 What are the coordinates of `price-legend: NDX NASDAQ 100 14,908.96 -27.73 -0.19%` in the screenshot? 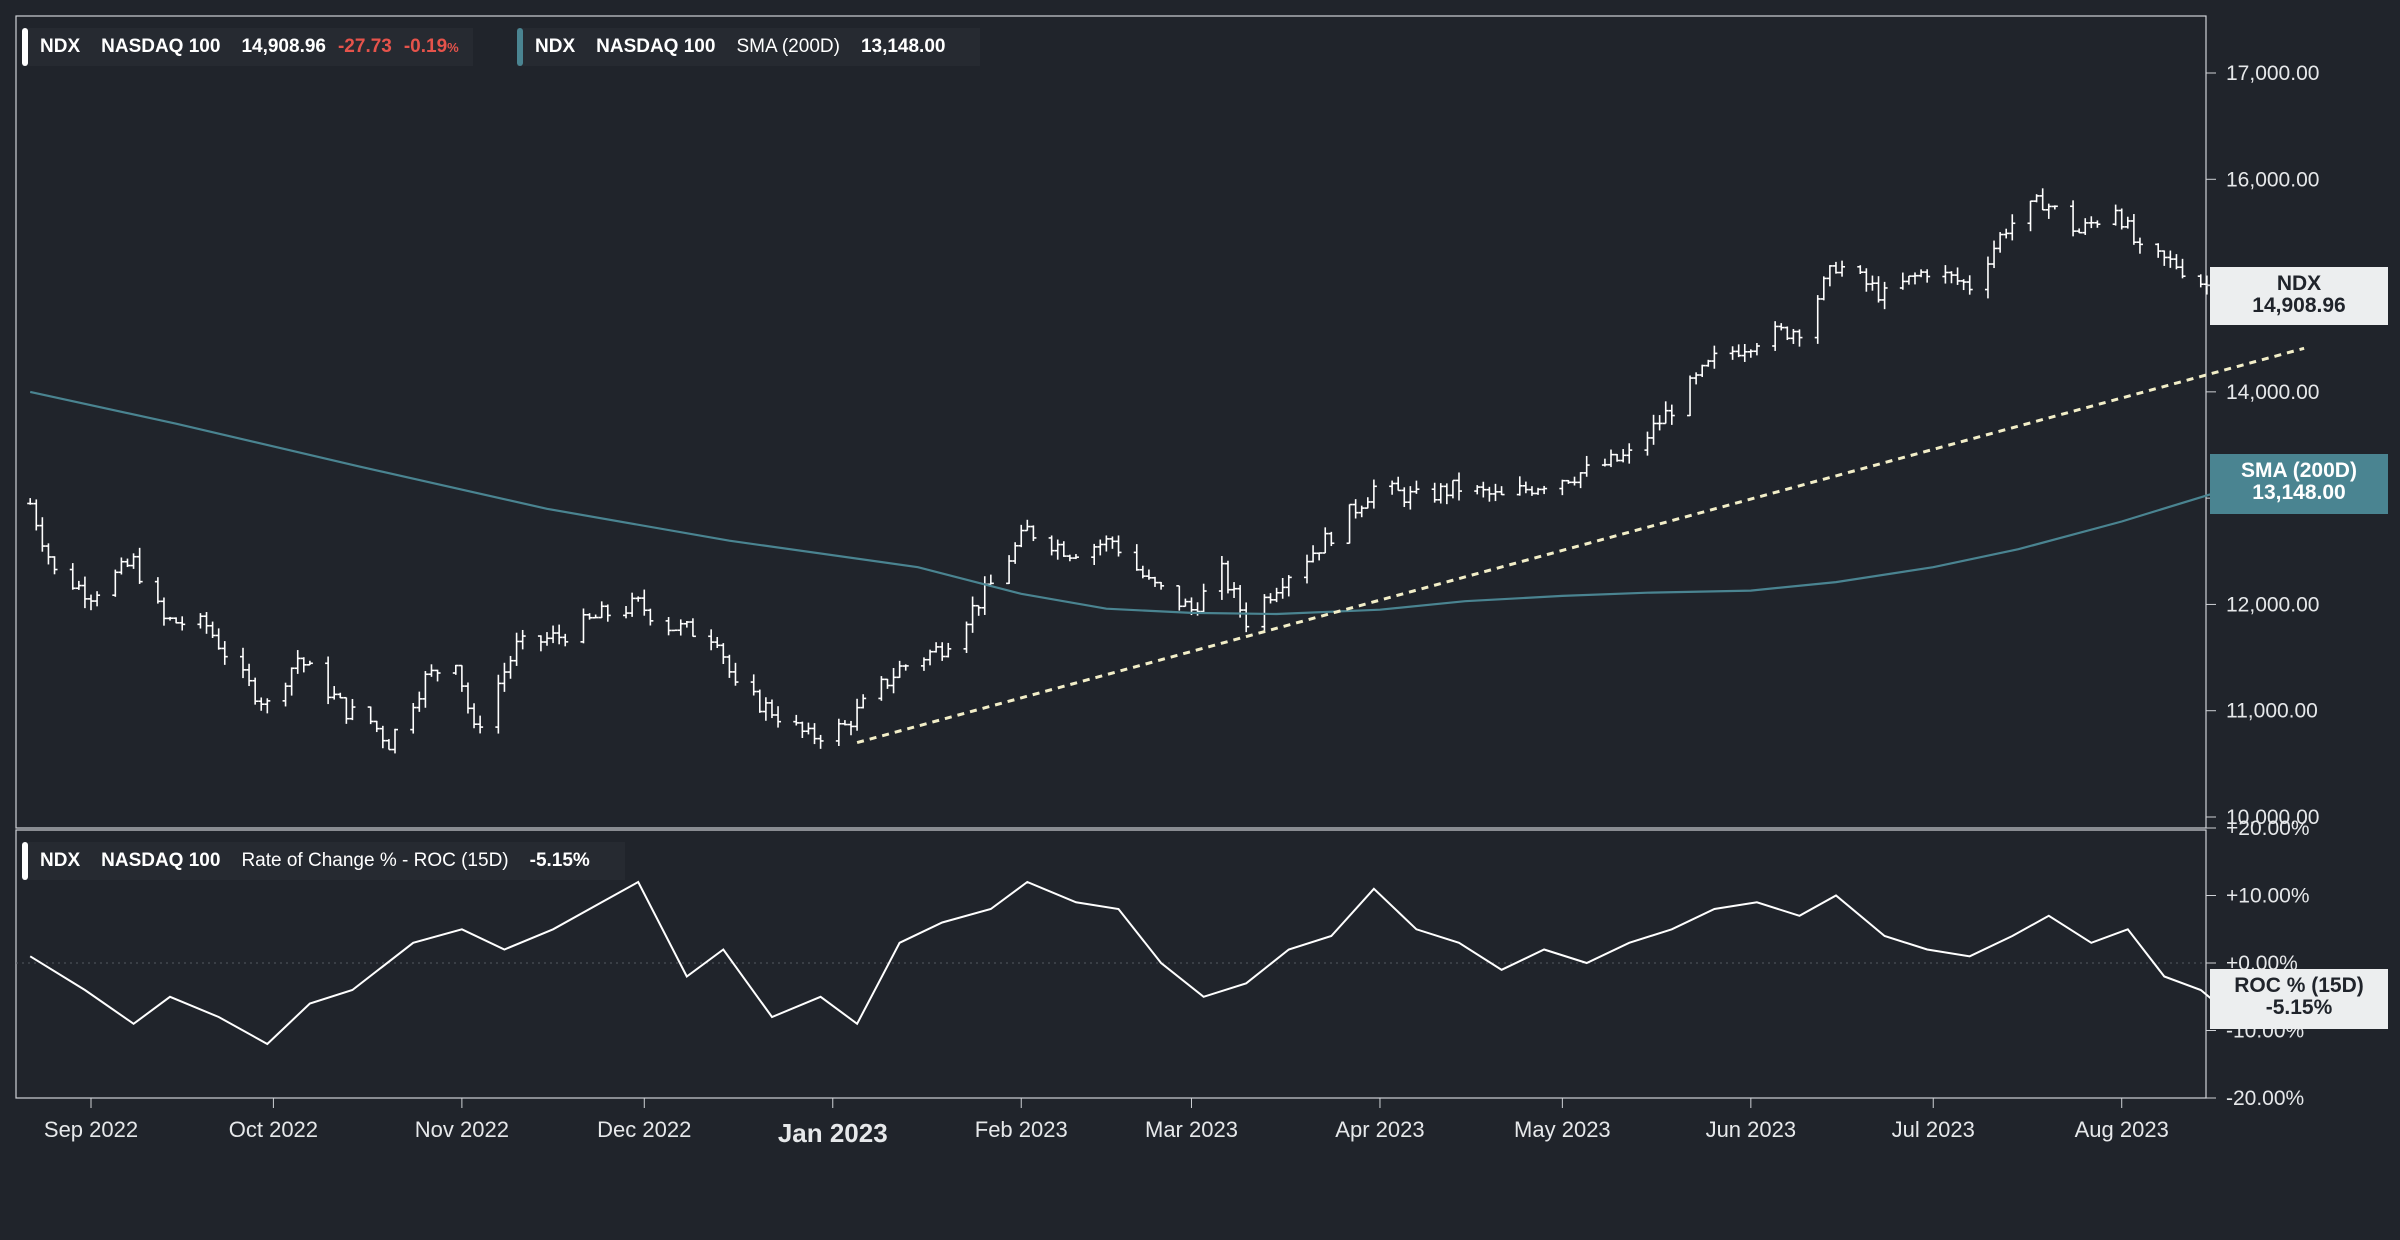 It's located at (247, 47).